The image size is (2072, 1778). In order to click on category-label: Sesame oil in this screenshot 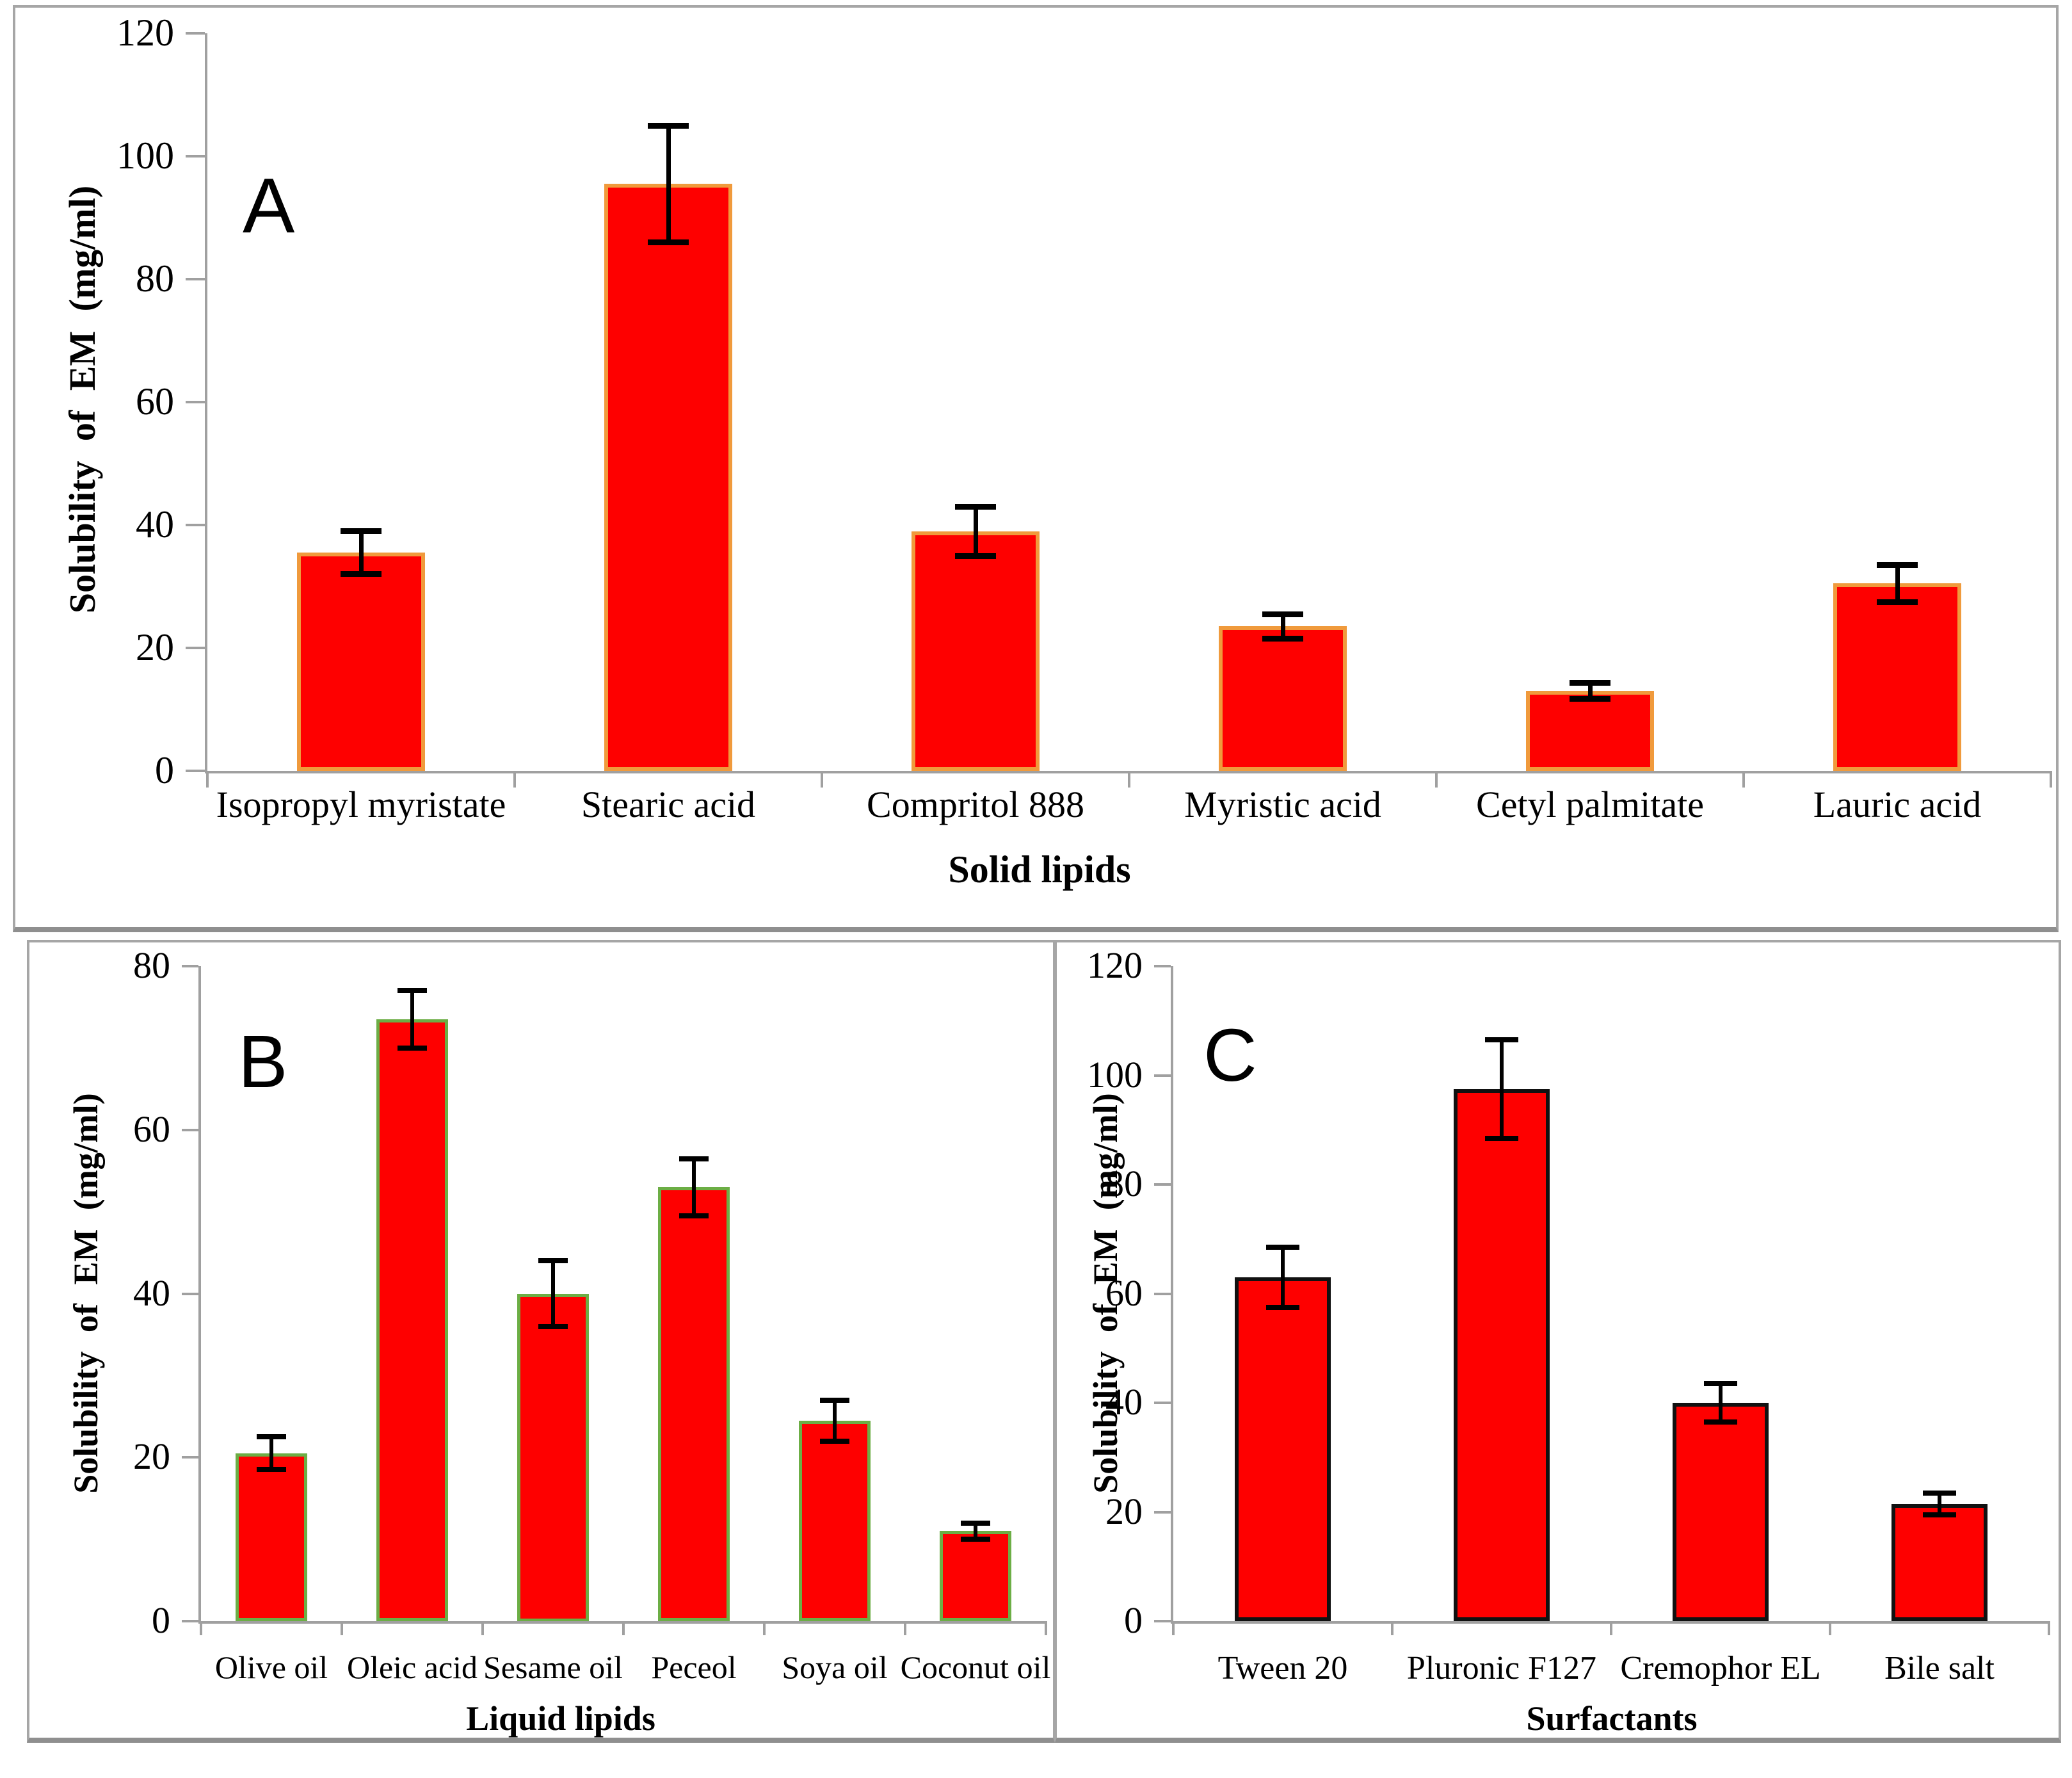, I will do `click(553, 1667)`.